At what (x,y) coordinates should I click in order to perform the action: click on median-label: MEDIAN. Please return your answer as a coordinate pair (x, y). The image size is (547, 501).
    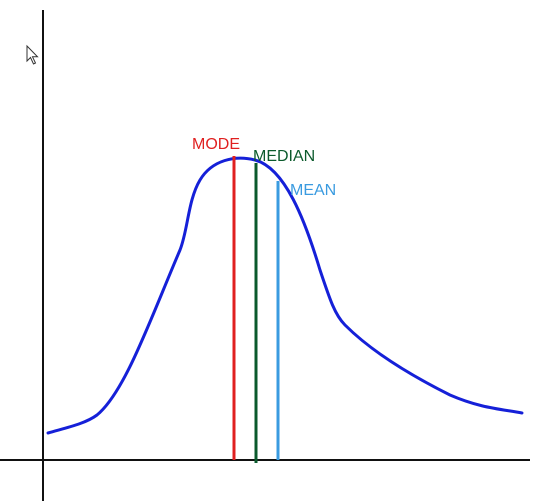
    Looking at the image, I should click on (284, 156).